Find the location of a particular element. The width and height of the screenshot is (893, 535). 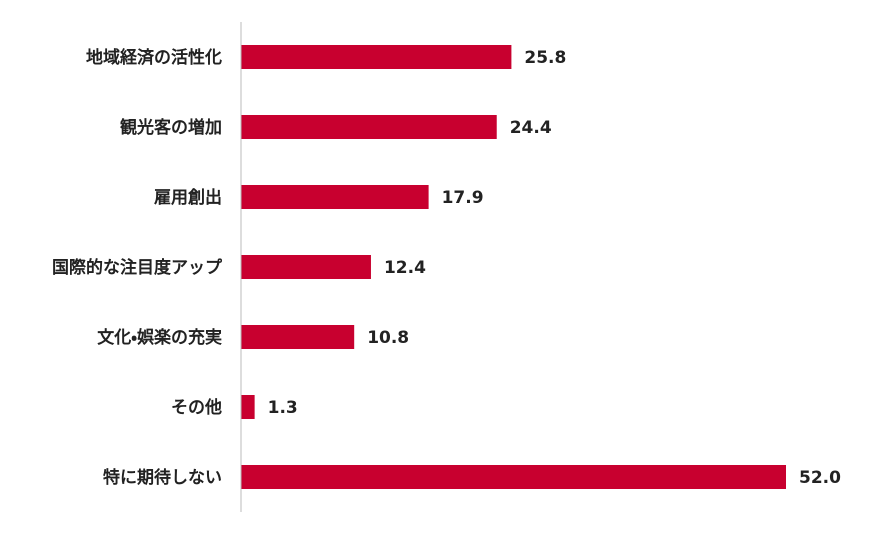

category-label: 文化・娯楽の充実 is located at coordinates (159, 337).